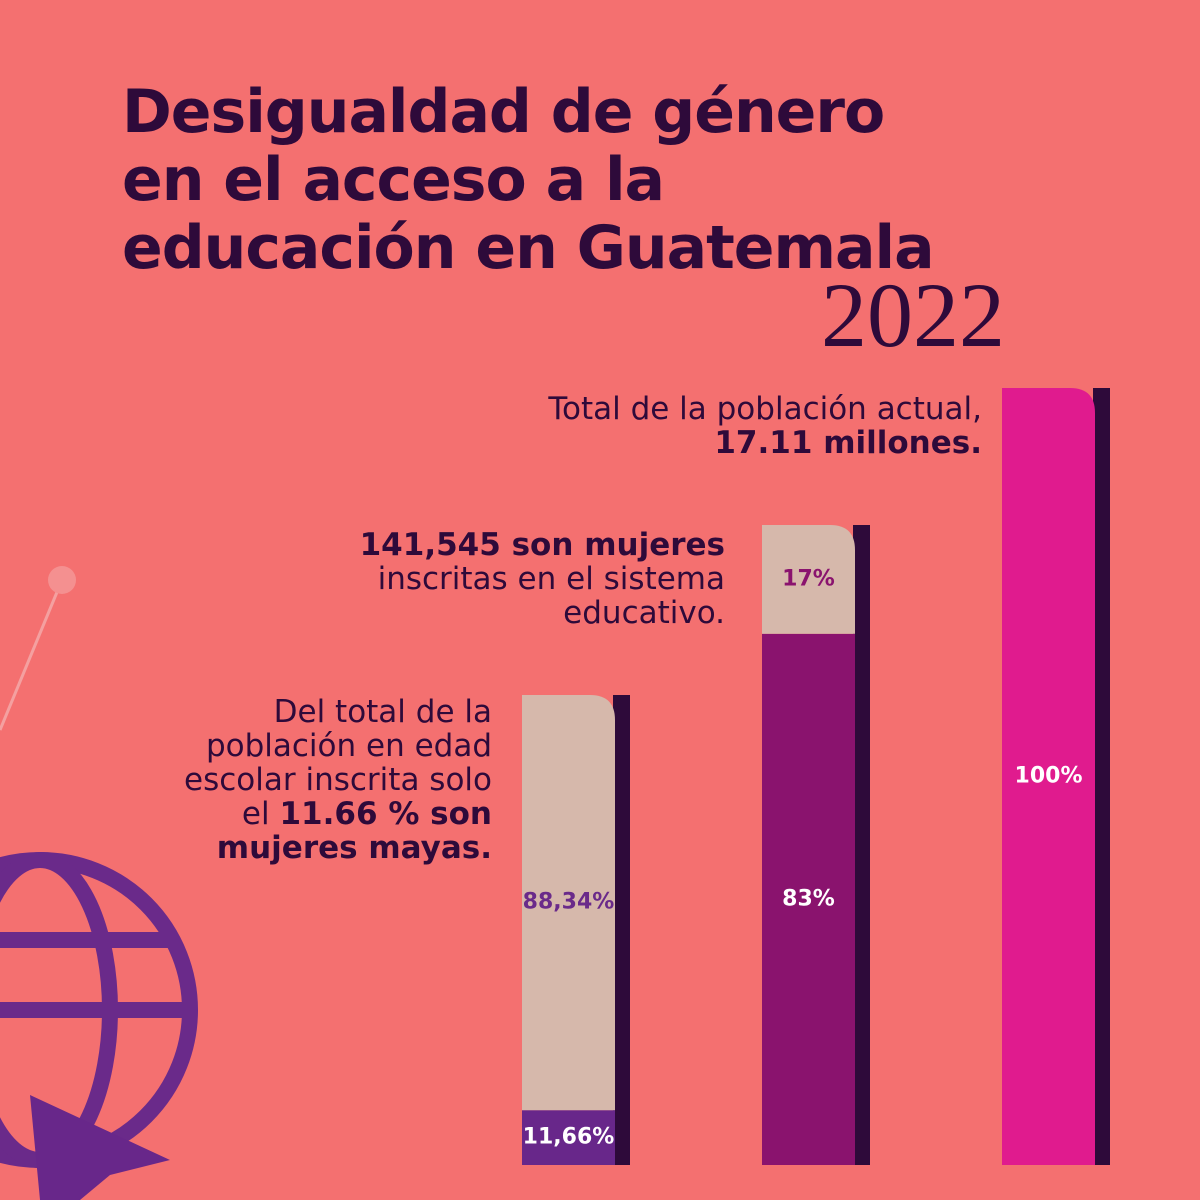  Describe the element at coordinates (62, 580) in the screenshot. I see `pin-head` at that location.